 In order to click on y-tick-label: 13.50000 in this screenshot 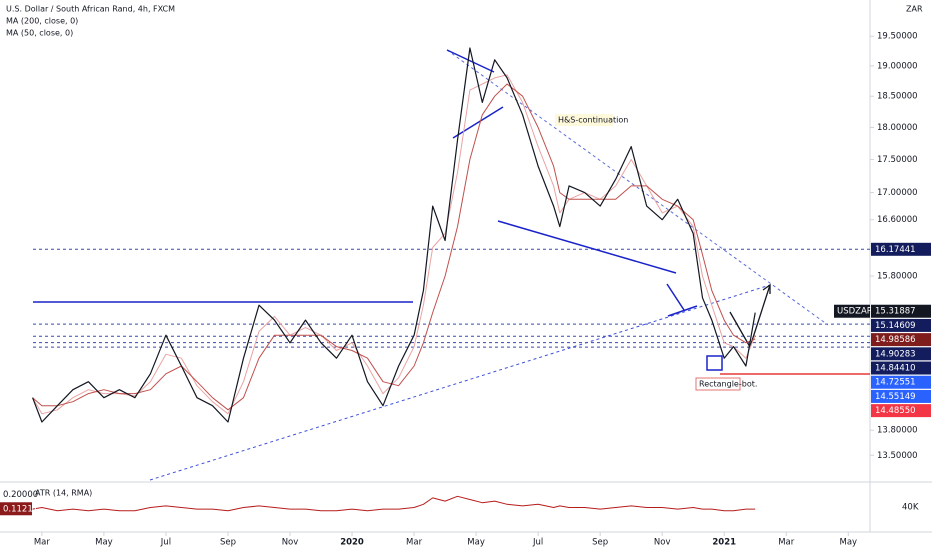, I will do `click(897, 456)`.